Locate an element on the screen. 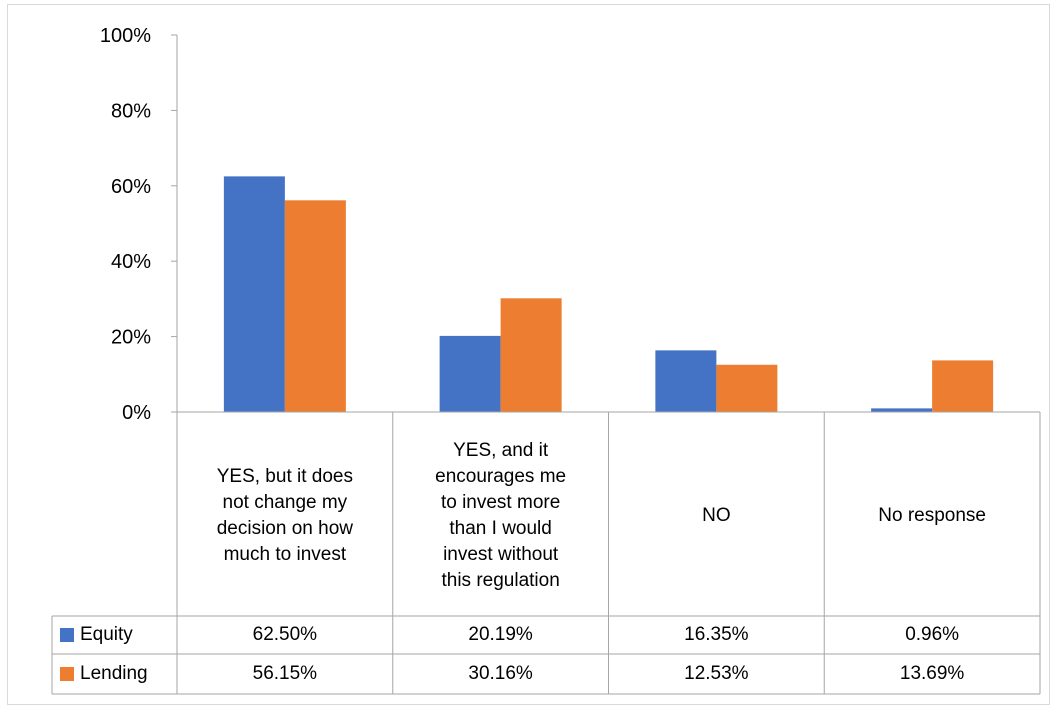  x-category-text: NO is located at coordinates (716, 515).